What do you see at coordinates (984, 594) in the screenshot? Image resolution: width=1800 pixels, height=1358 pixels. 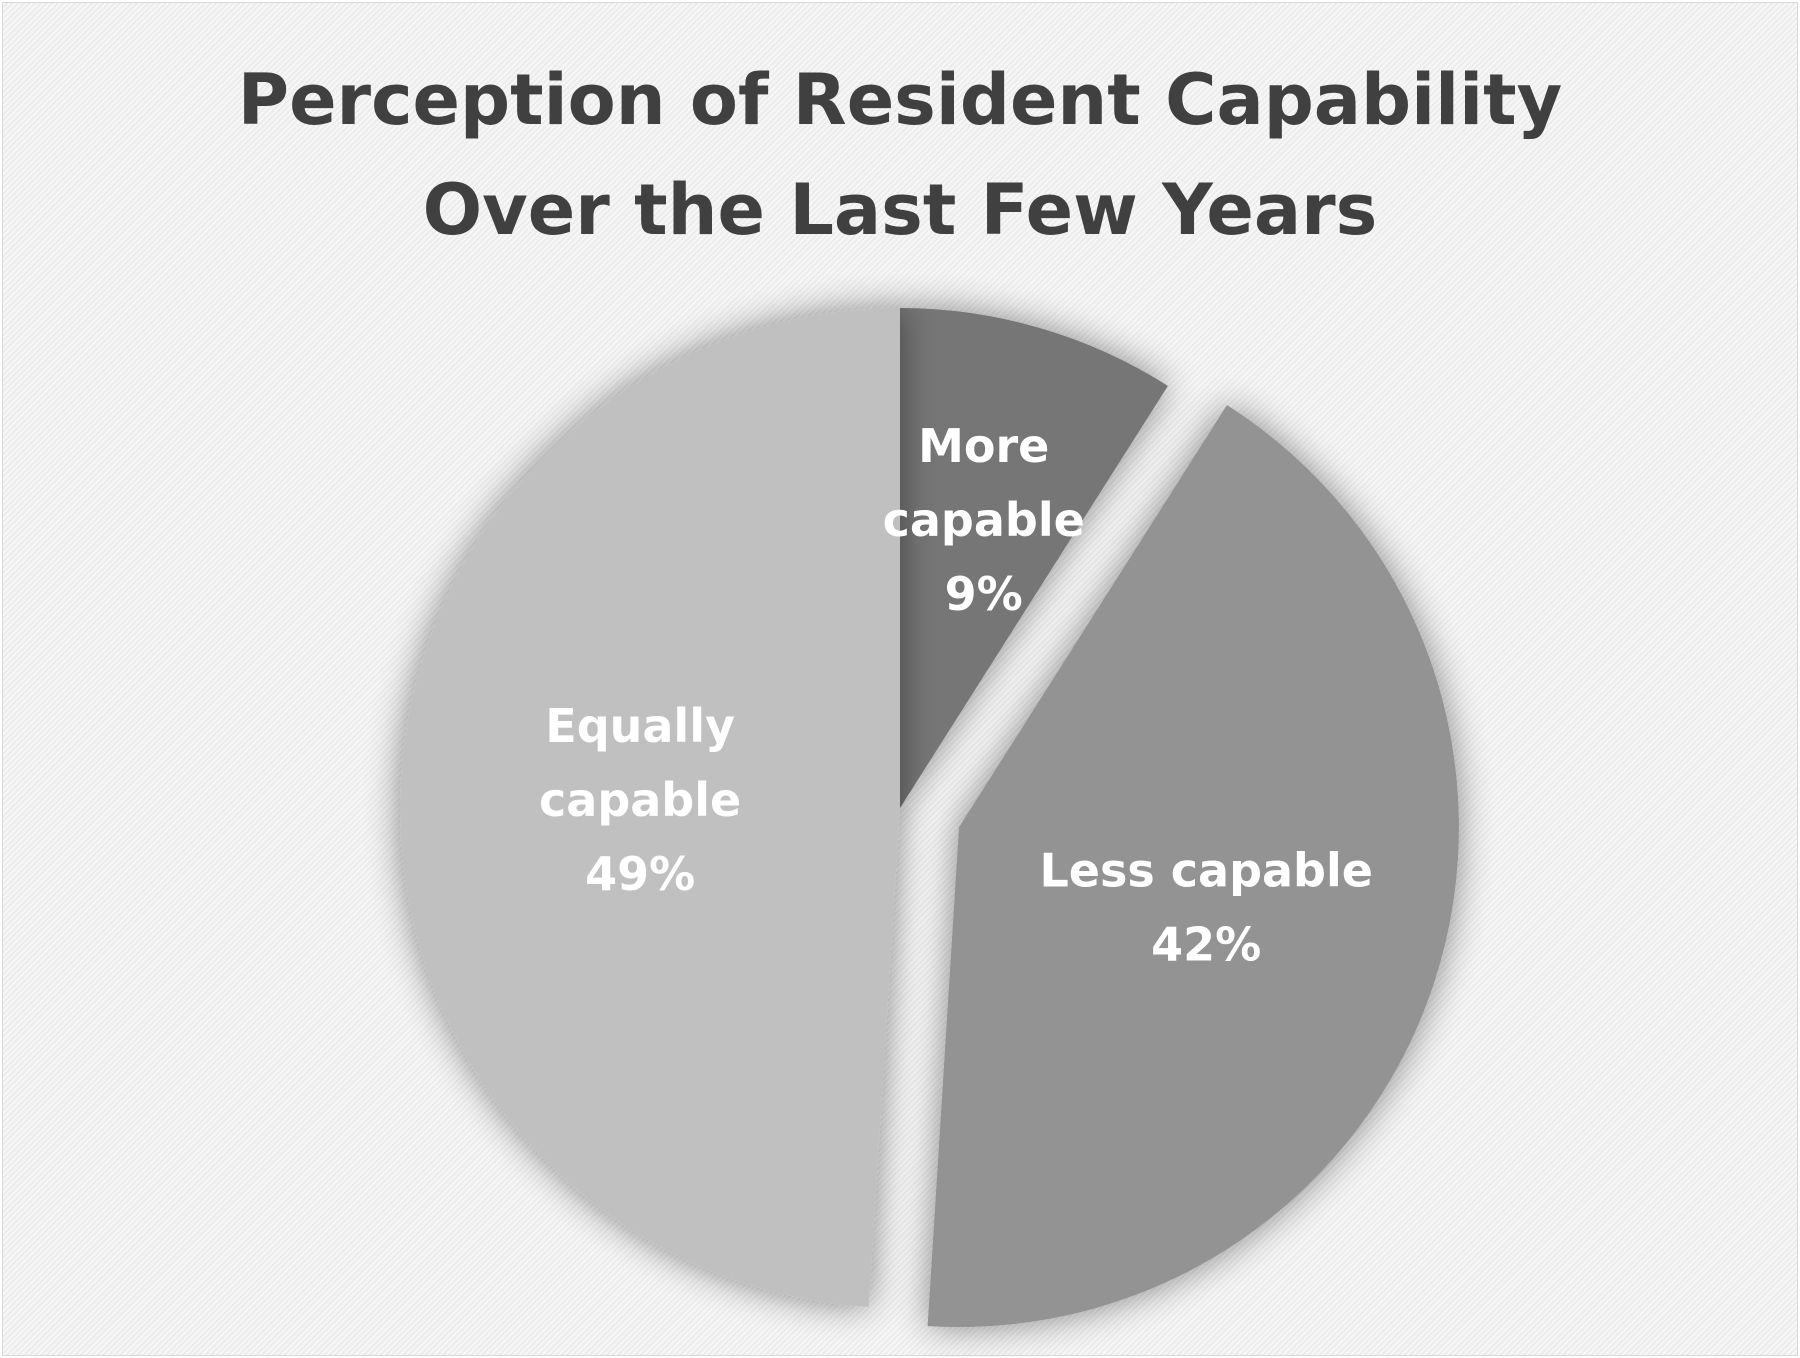 I see `slice-label-line: 9%` at bounding box center [984, 594].